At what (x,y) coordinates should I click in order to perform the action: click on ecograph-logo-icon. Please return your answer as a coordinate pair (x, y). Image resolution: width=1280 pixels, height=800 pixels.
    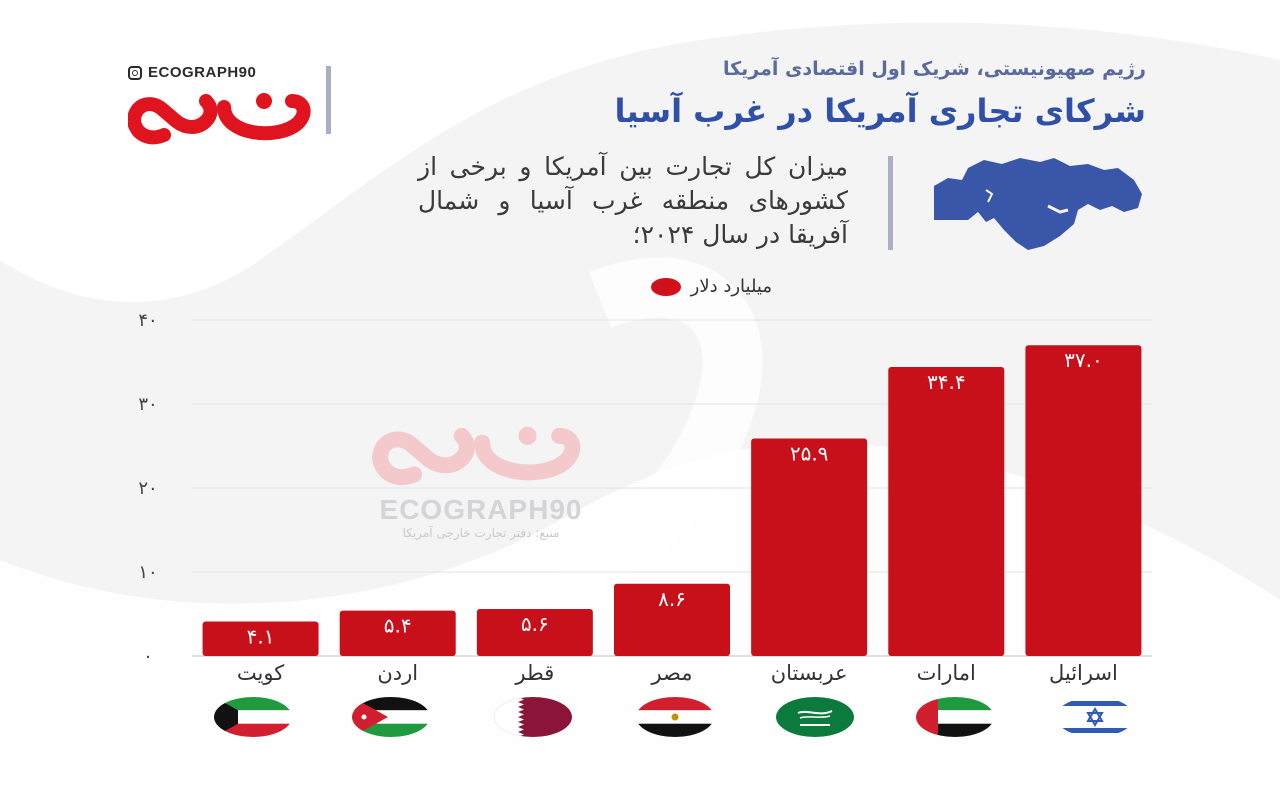
    Looking at the image, I should click on (219, 119).